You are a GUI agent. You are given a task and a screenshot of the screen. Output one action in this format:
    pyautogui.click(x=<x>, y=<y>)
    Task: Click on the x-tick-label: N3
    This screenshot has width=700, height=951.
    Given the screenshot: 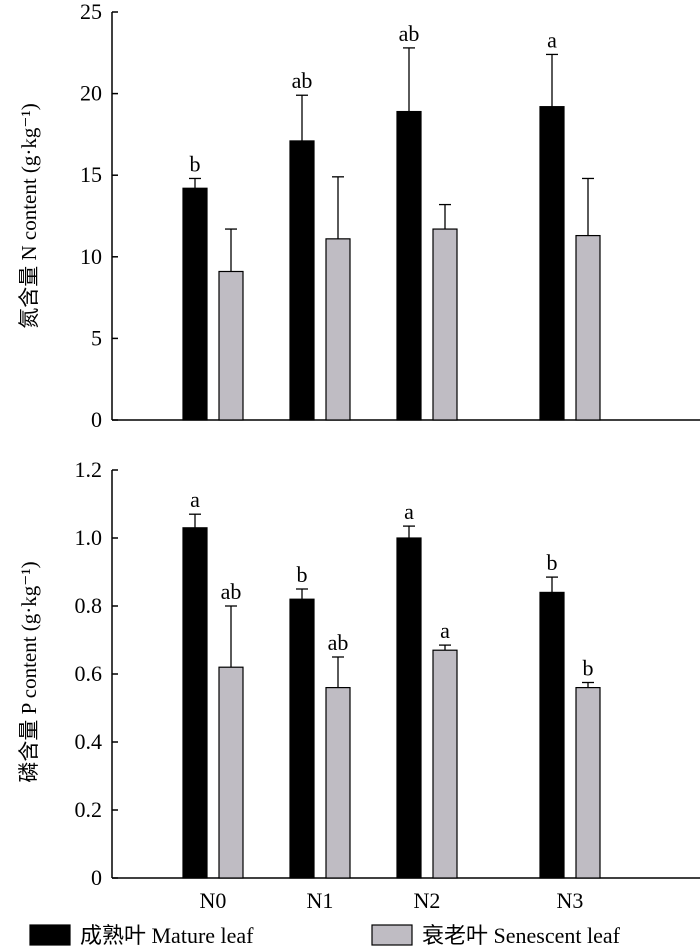 What is the action you would take?
    pyautogui.click(x=570, y=900)
    